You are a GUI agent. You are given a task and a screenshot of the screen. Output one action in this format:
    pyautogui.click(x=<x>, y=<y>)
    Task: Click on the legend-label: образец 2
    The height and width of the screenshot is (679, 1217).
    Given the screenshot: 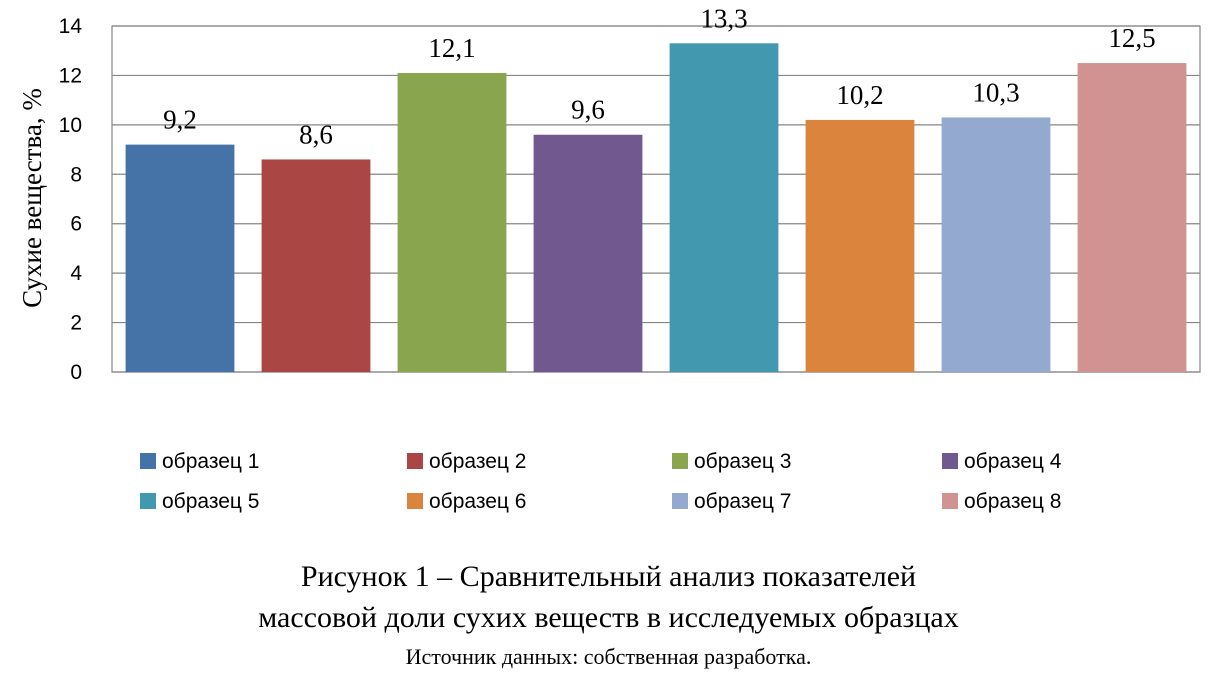 What is the action you would take?
    pyautogui.click(x=477, y=461)
    